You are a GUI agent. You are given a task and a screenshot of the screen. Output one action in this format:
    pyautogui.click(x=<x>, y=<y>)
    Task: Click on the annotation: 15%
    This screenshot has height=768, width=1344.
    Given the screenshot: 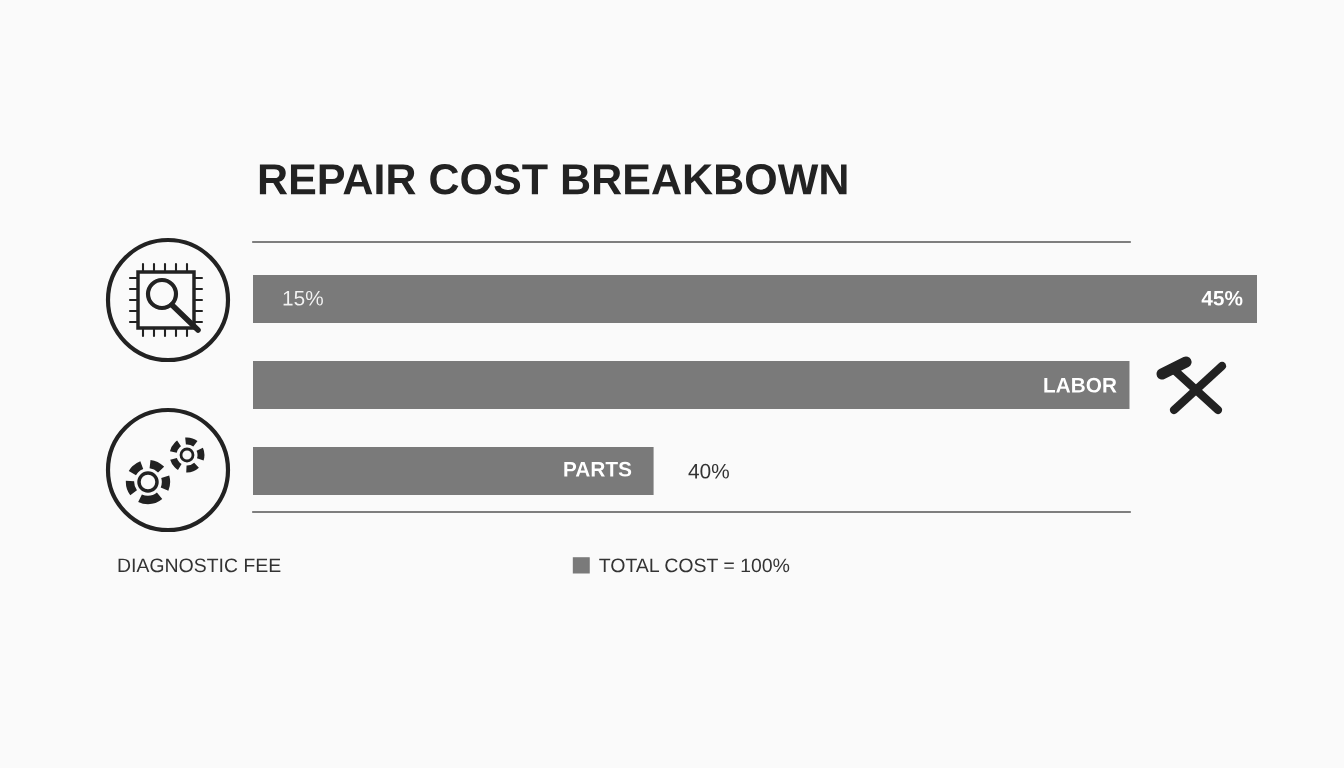 What is the action you would take?
    pyautogui.click(x=303, y=298)
    